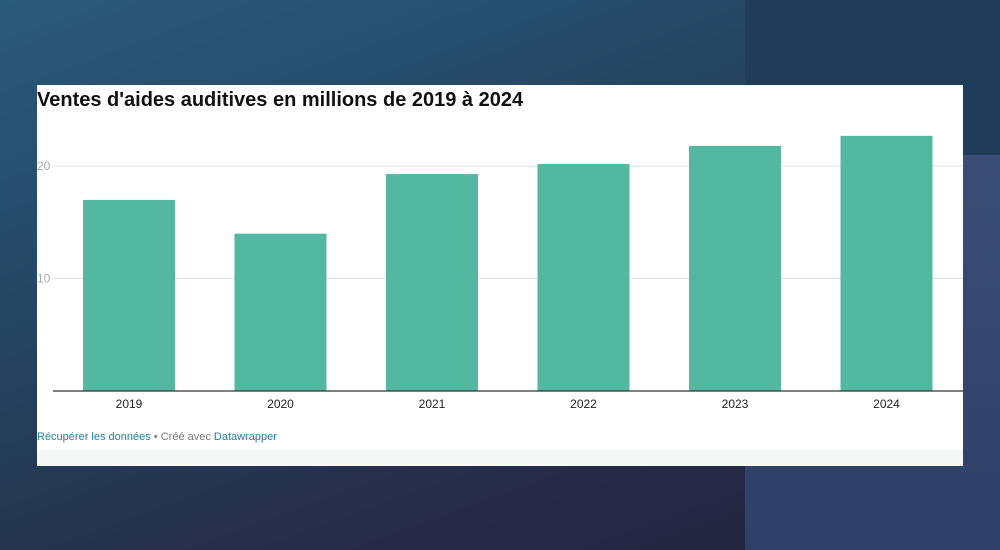 The width and height of the screenshot is (1000, 550). What do you see at coordinates (500, 458) in the screenshot?
I see `footer-strip` at bounding box center [500, 458].